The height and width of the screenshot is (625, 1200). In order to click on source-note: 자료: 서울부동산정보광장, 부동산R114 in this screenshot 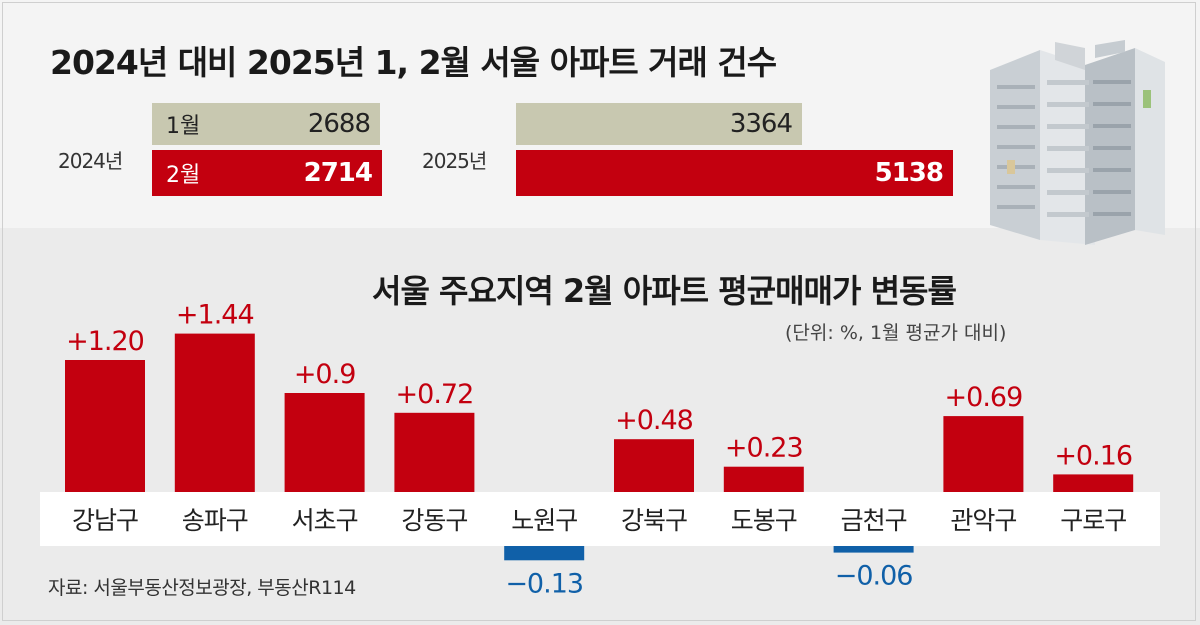, I will do `click(202, 588)`.